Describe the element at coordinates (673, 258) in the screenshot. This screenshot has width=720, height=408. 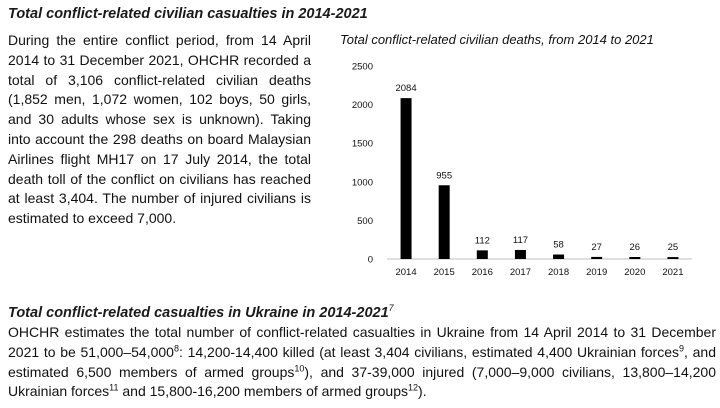
I see `bar-2021` at that location.